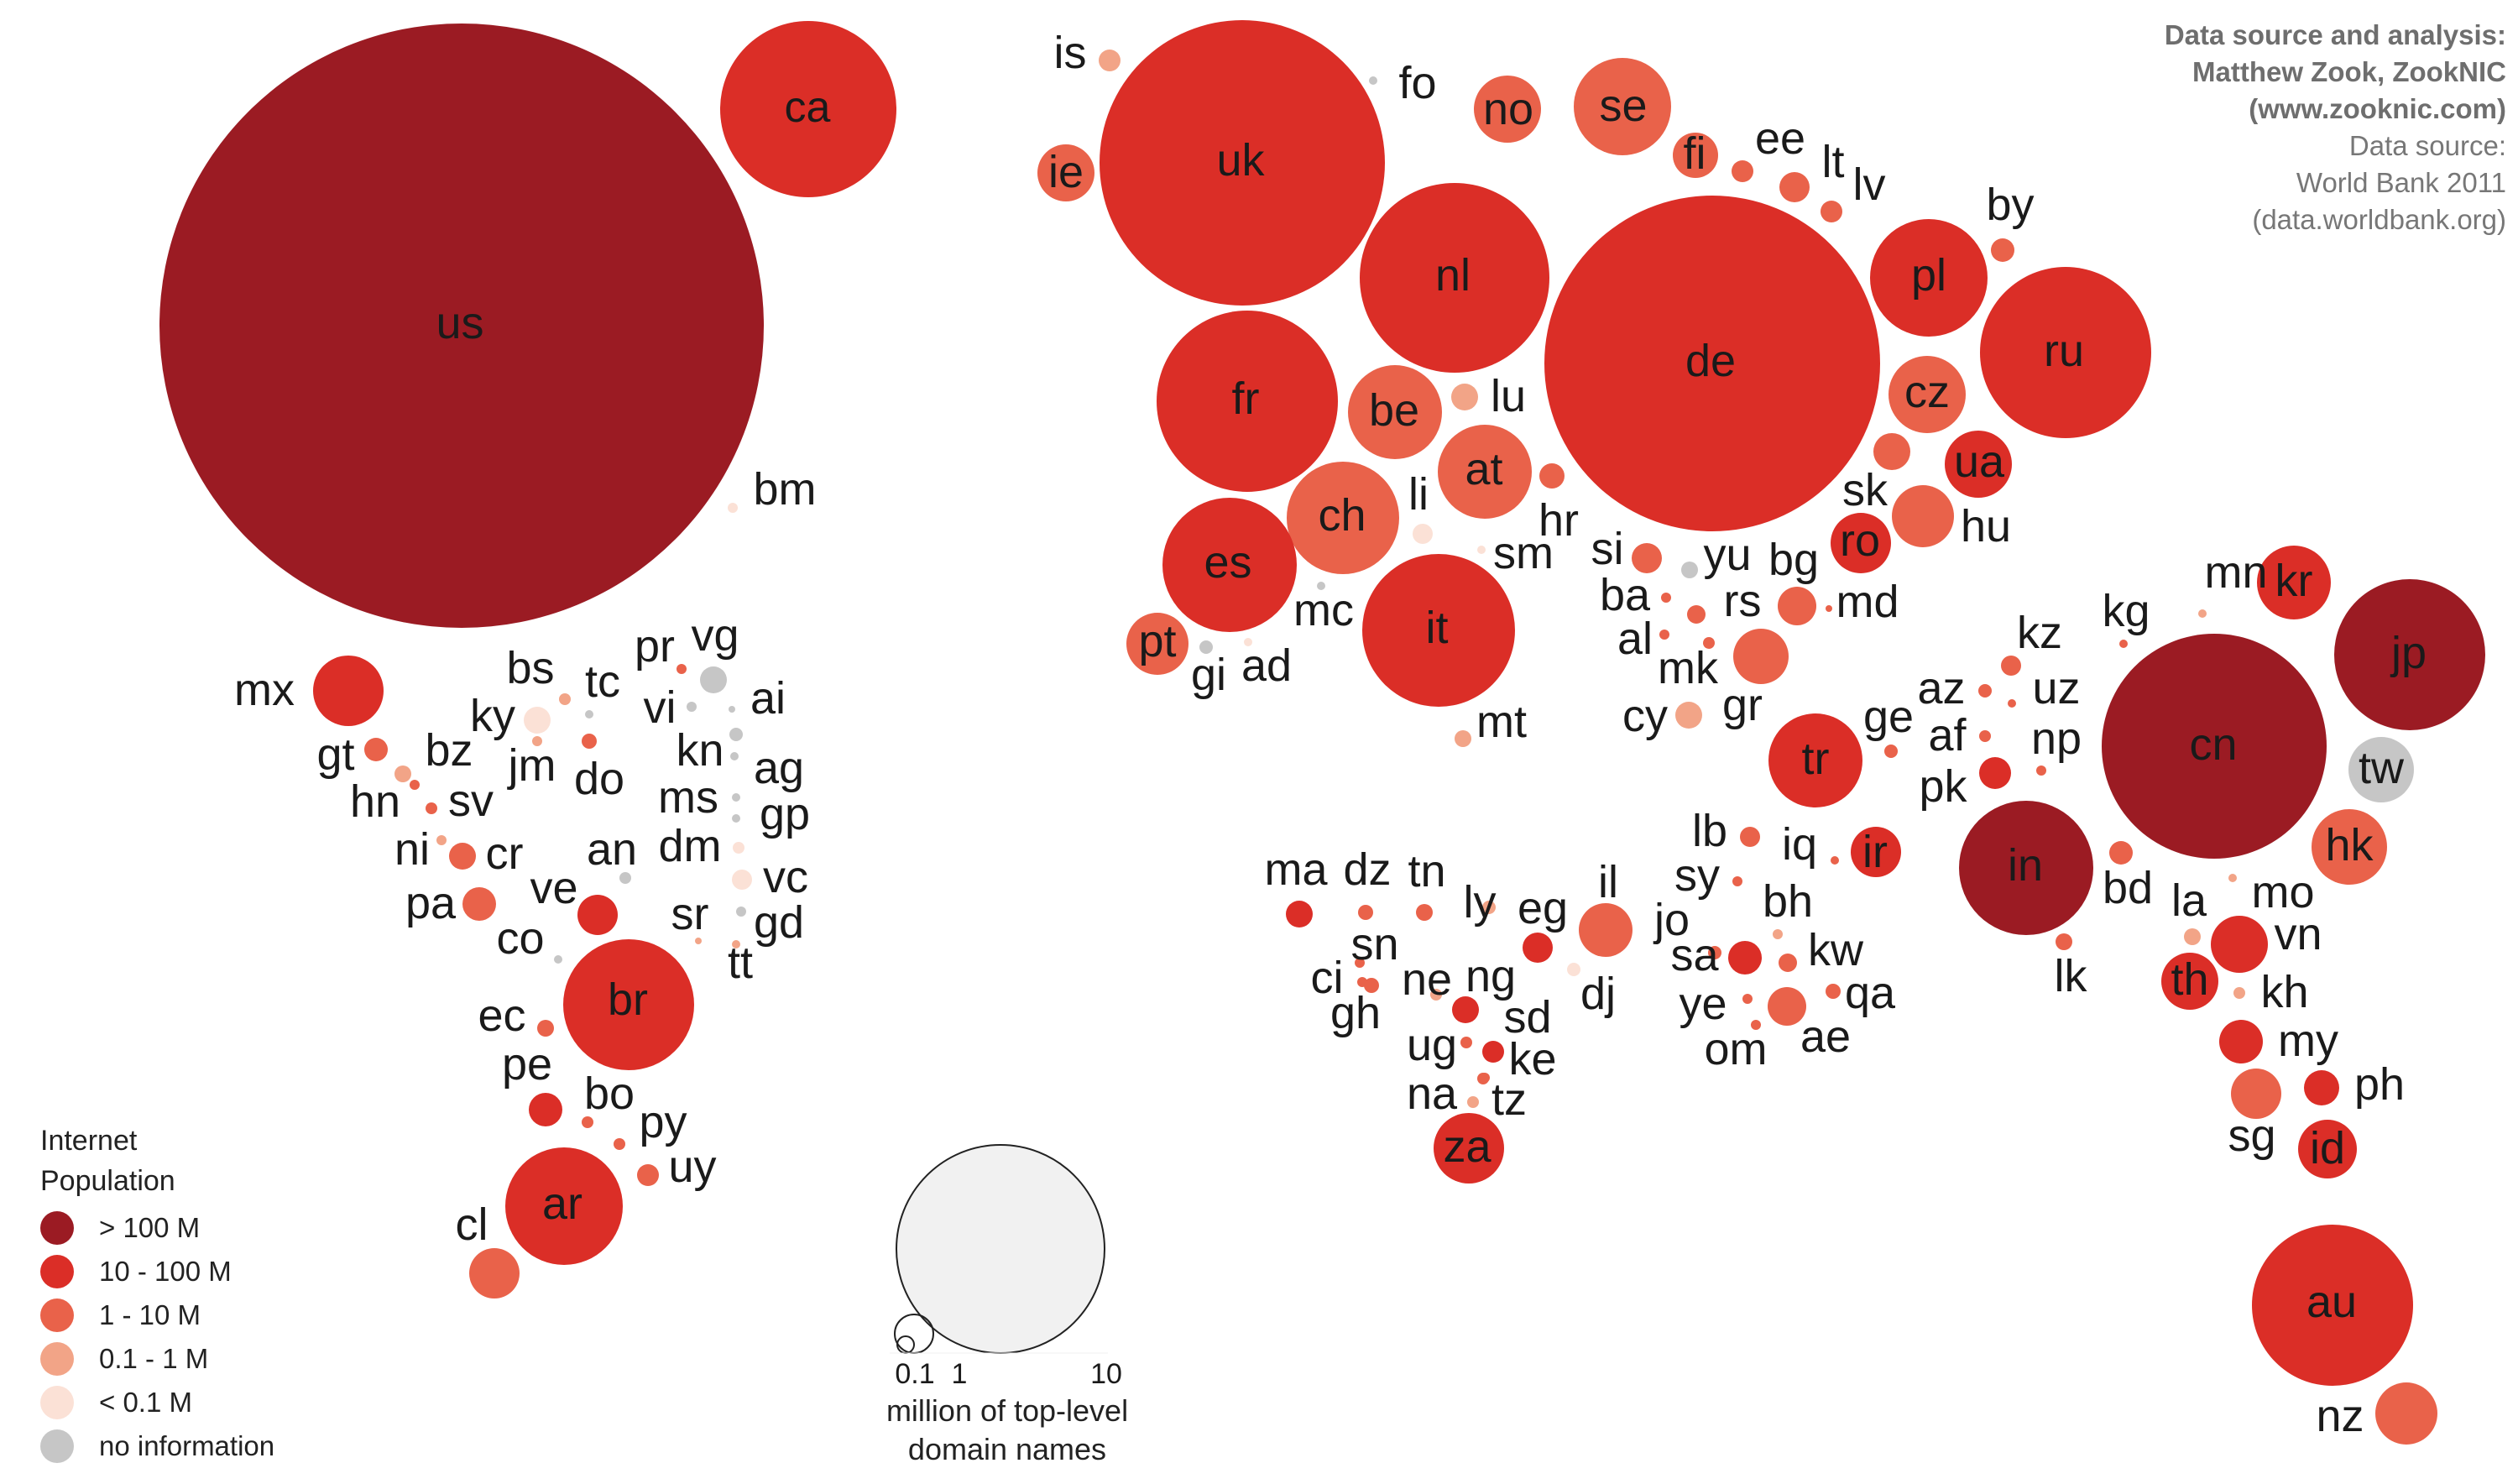 The width and height of the screenshot is (2518, 1484). What do you see at coordinates (1465, 1009) in the screenshot?
I see `country-bubble-ng` at bounding box center [1465, 1009].